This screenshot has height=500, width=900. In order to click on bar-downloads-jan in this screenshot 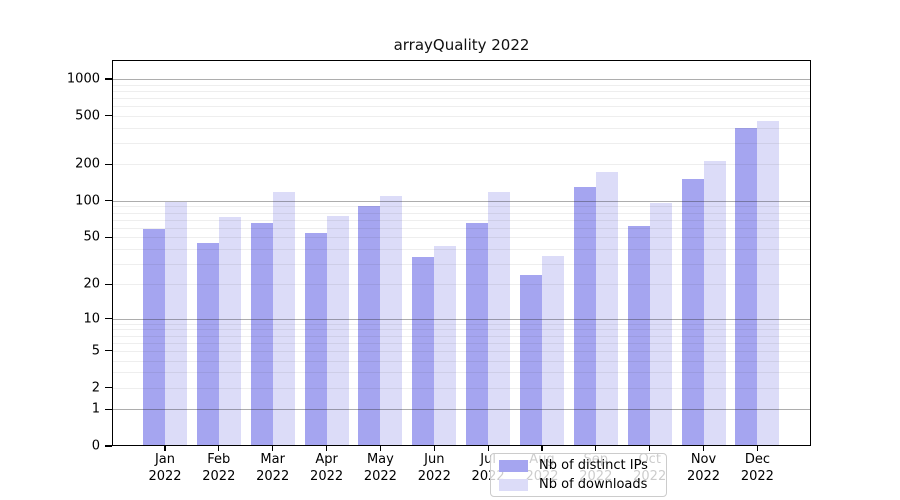, I will do `click(176, 323)`.